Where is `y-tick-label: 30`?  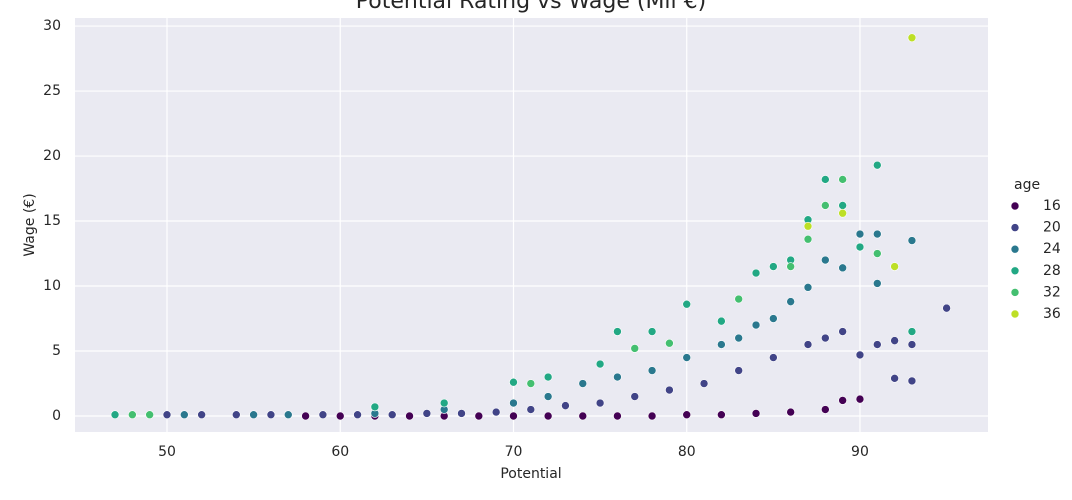
y-tick-label: 30 is located at coordinates (52, 26).